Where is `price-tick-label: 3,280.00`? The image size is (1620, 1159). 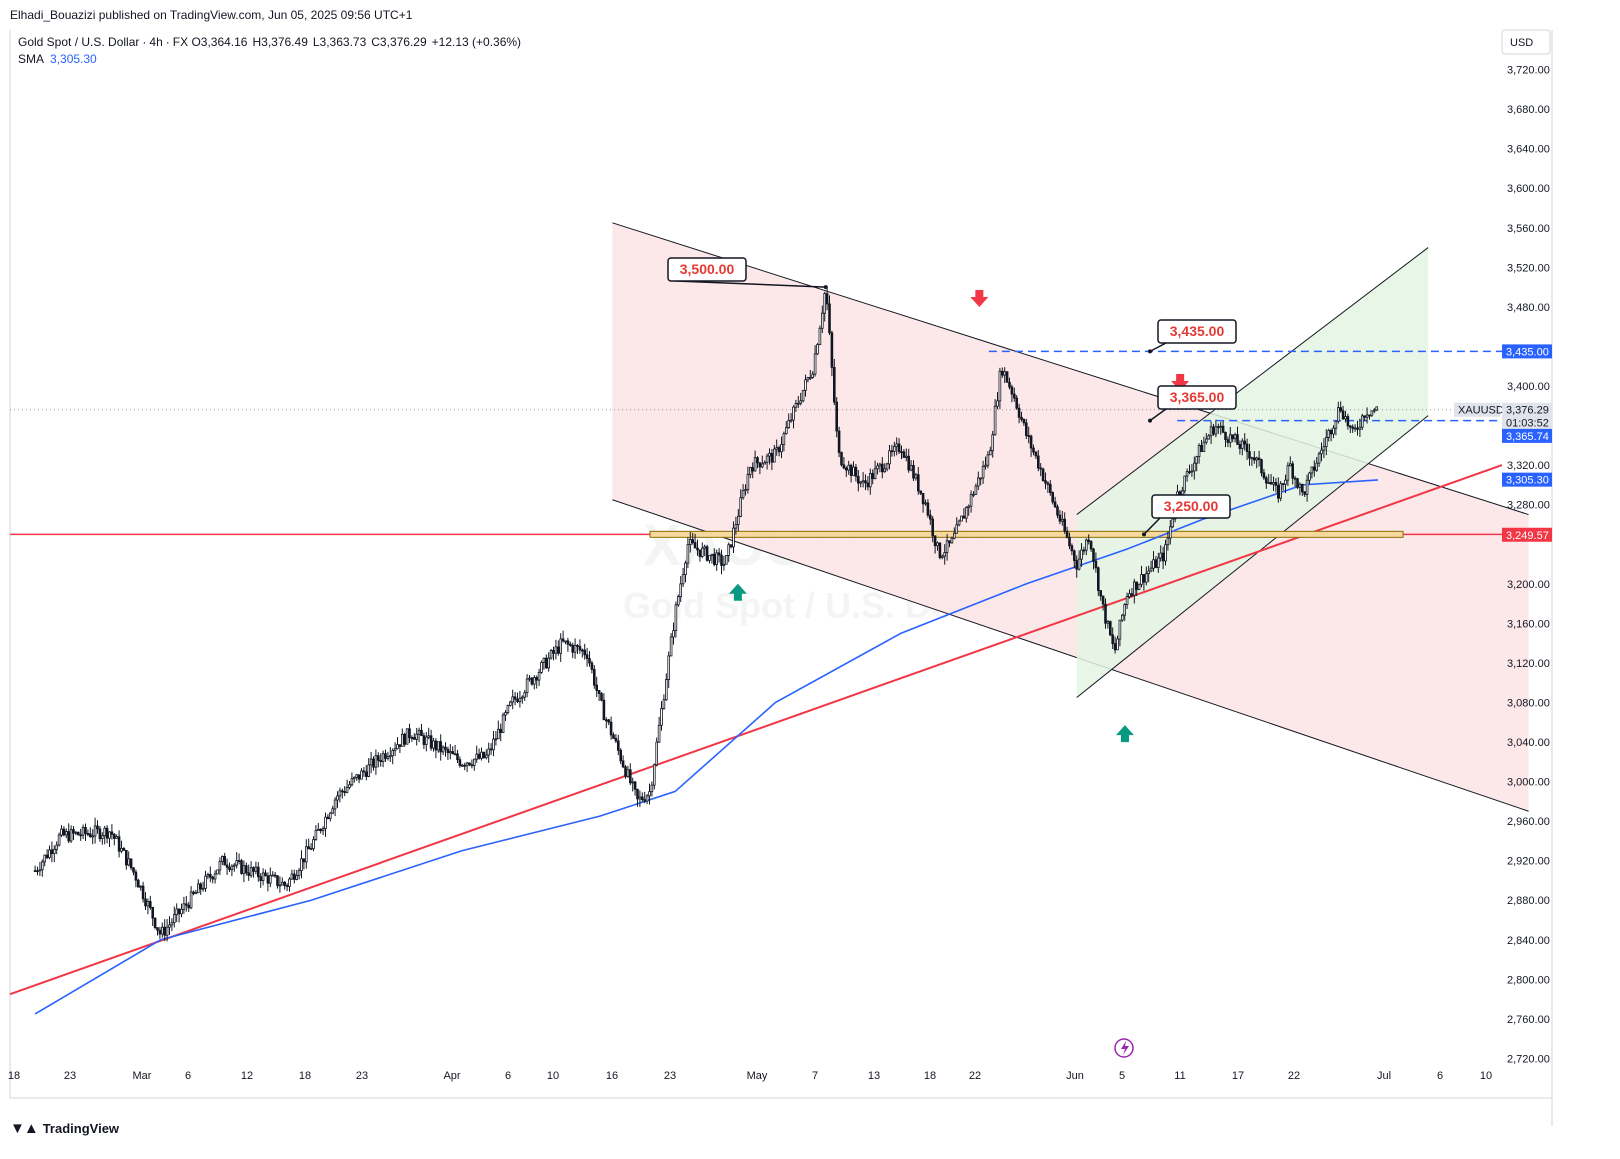 price-tick-label: 3,280.00 is located at coordinates (1528, 506).